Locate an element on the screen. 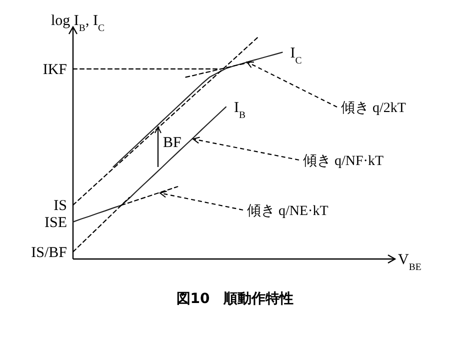  text: IKF is located at coordinates (54, 70).